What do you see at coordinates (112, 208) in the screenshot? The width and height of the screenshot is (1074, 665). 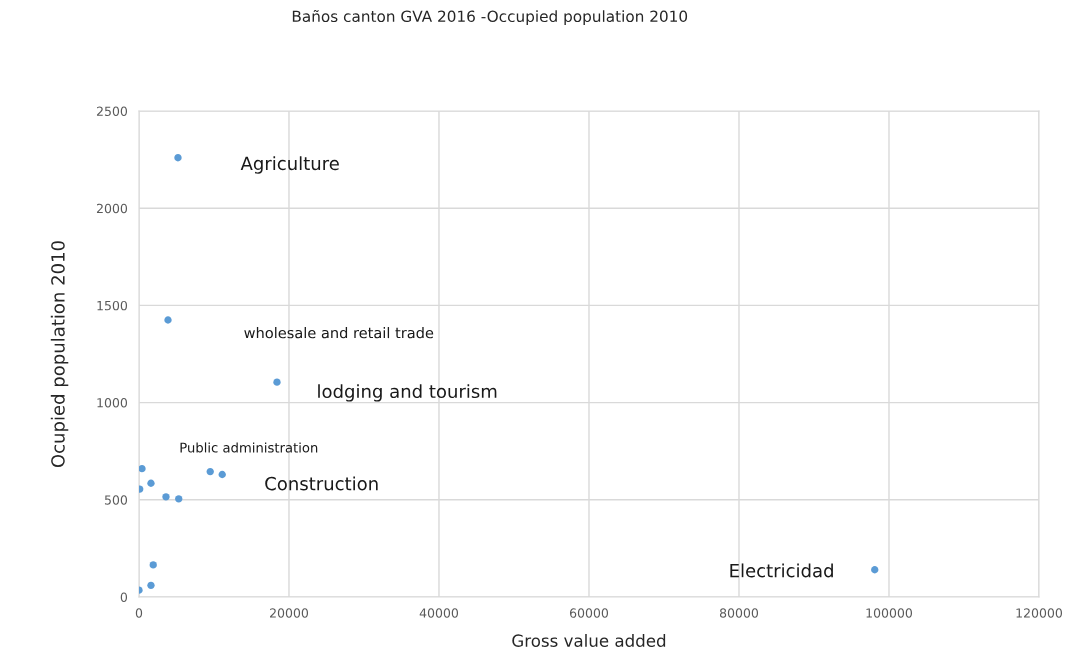 I see `y-tick-label: 2000` at bounding box center [112, 208].